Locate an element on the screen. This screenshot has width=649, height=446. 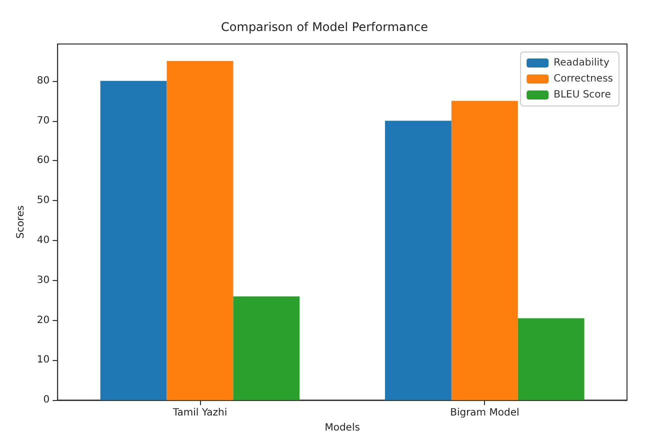
y-tick-label: 0 is located at coordinates (46, 400).